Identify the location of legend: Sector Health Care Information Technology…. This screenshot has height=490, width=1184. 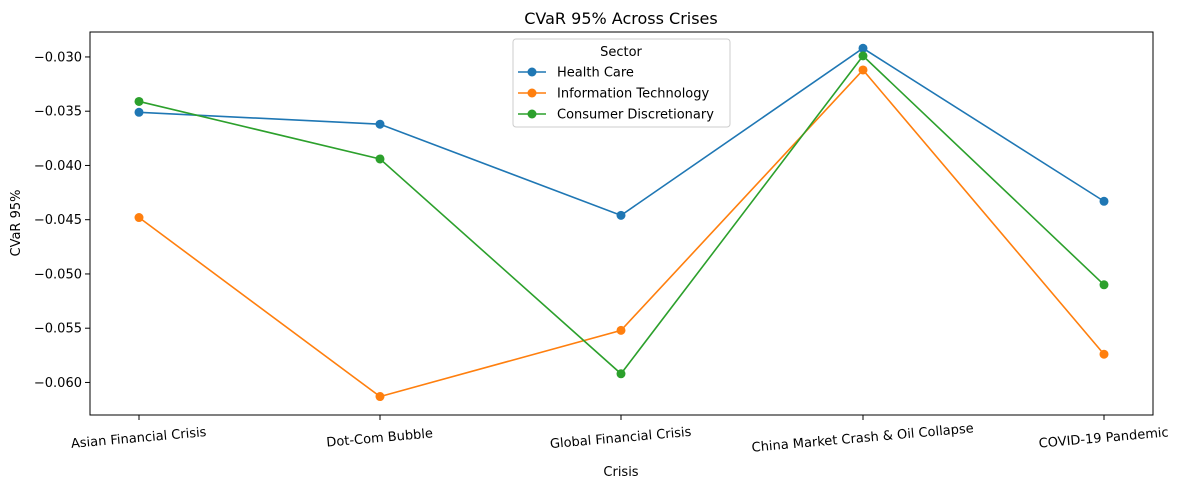
(621, 83).